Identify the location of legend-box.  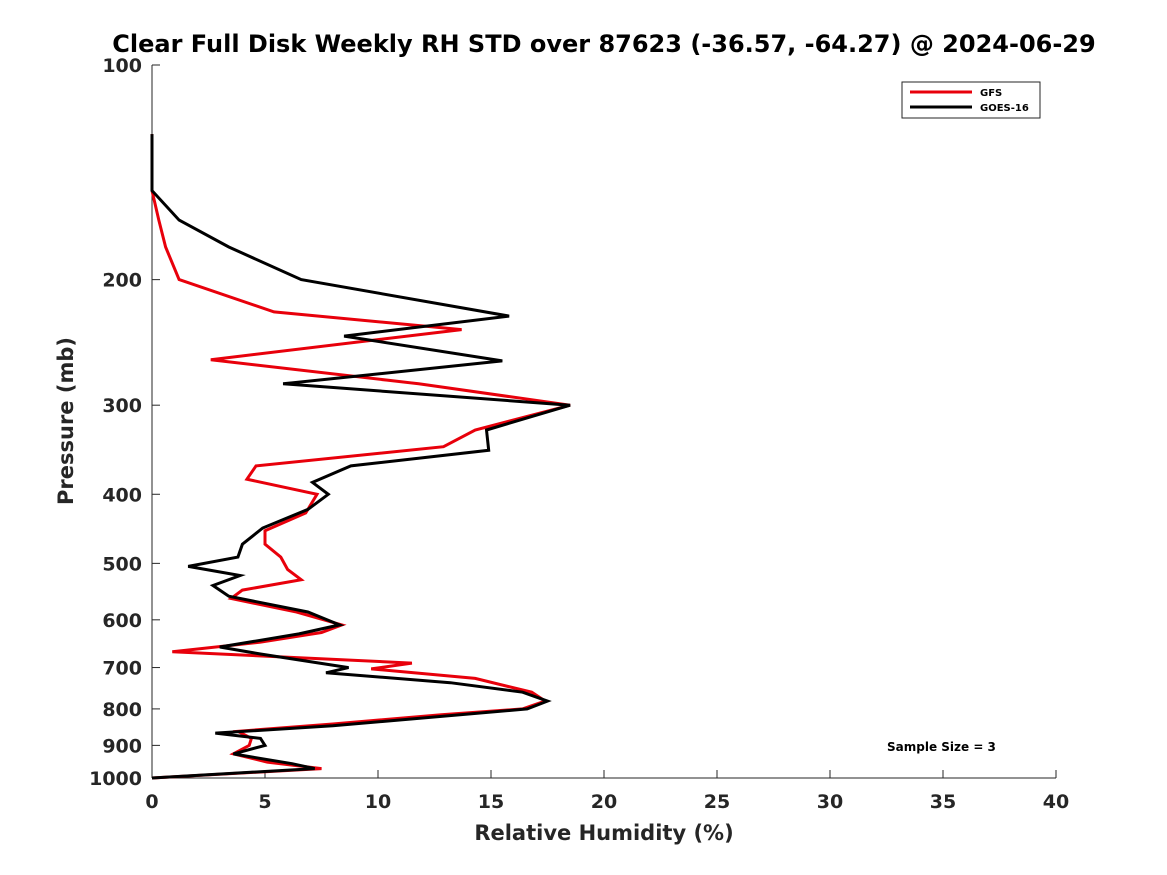
(971, 100).